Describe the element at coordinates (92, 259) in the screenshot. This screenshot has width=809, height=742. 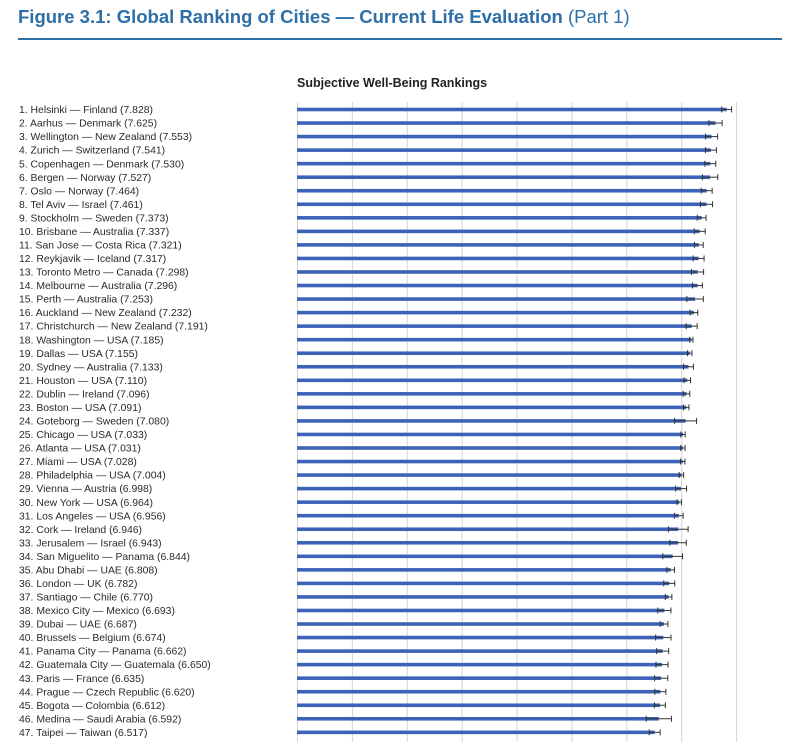
I see `city-label: 12. Reykjavik — Iceland (7.317)` at that location.